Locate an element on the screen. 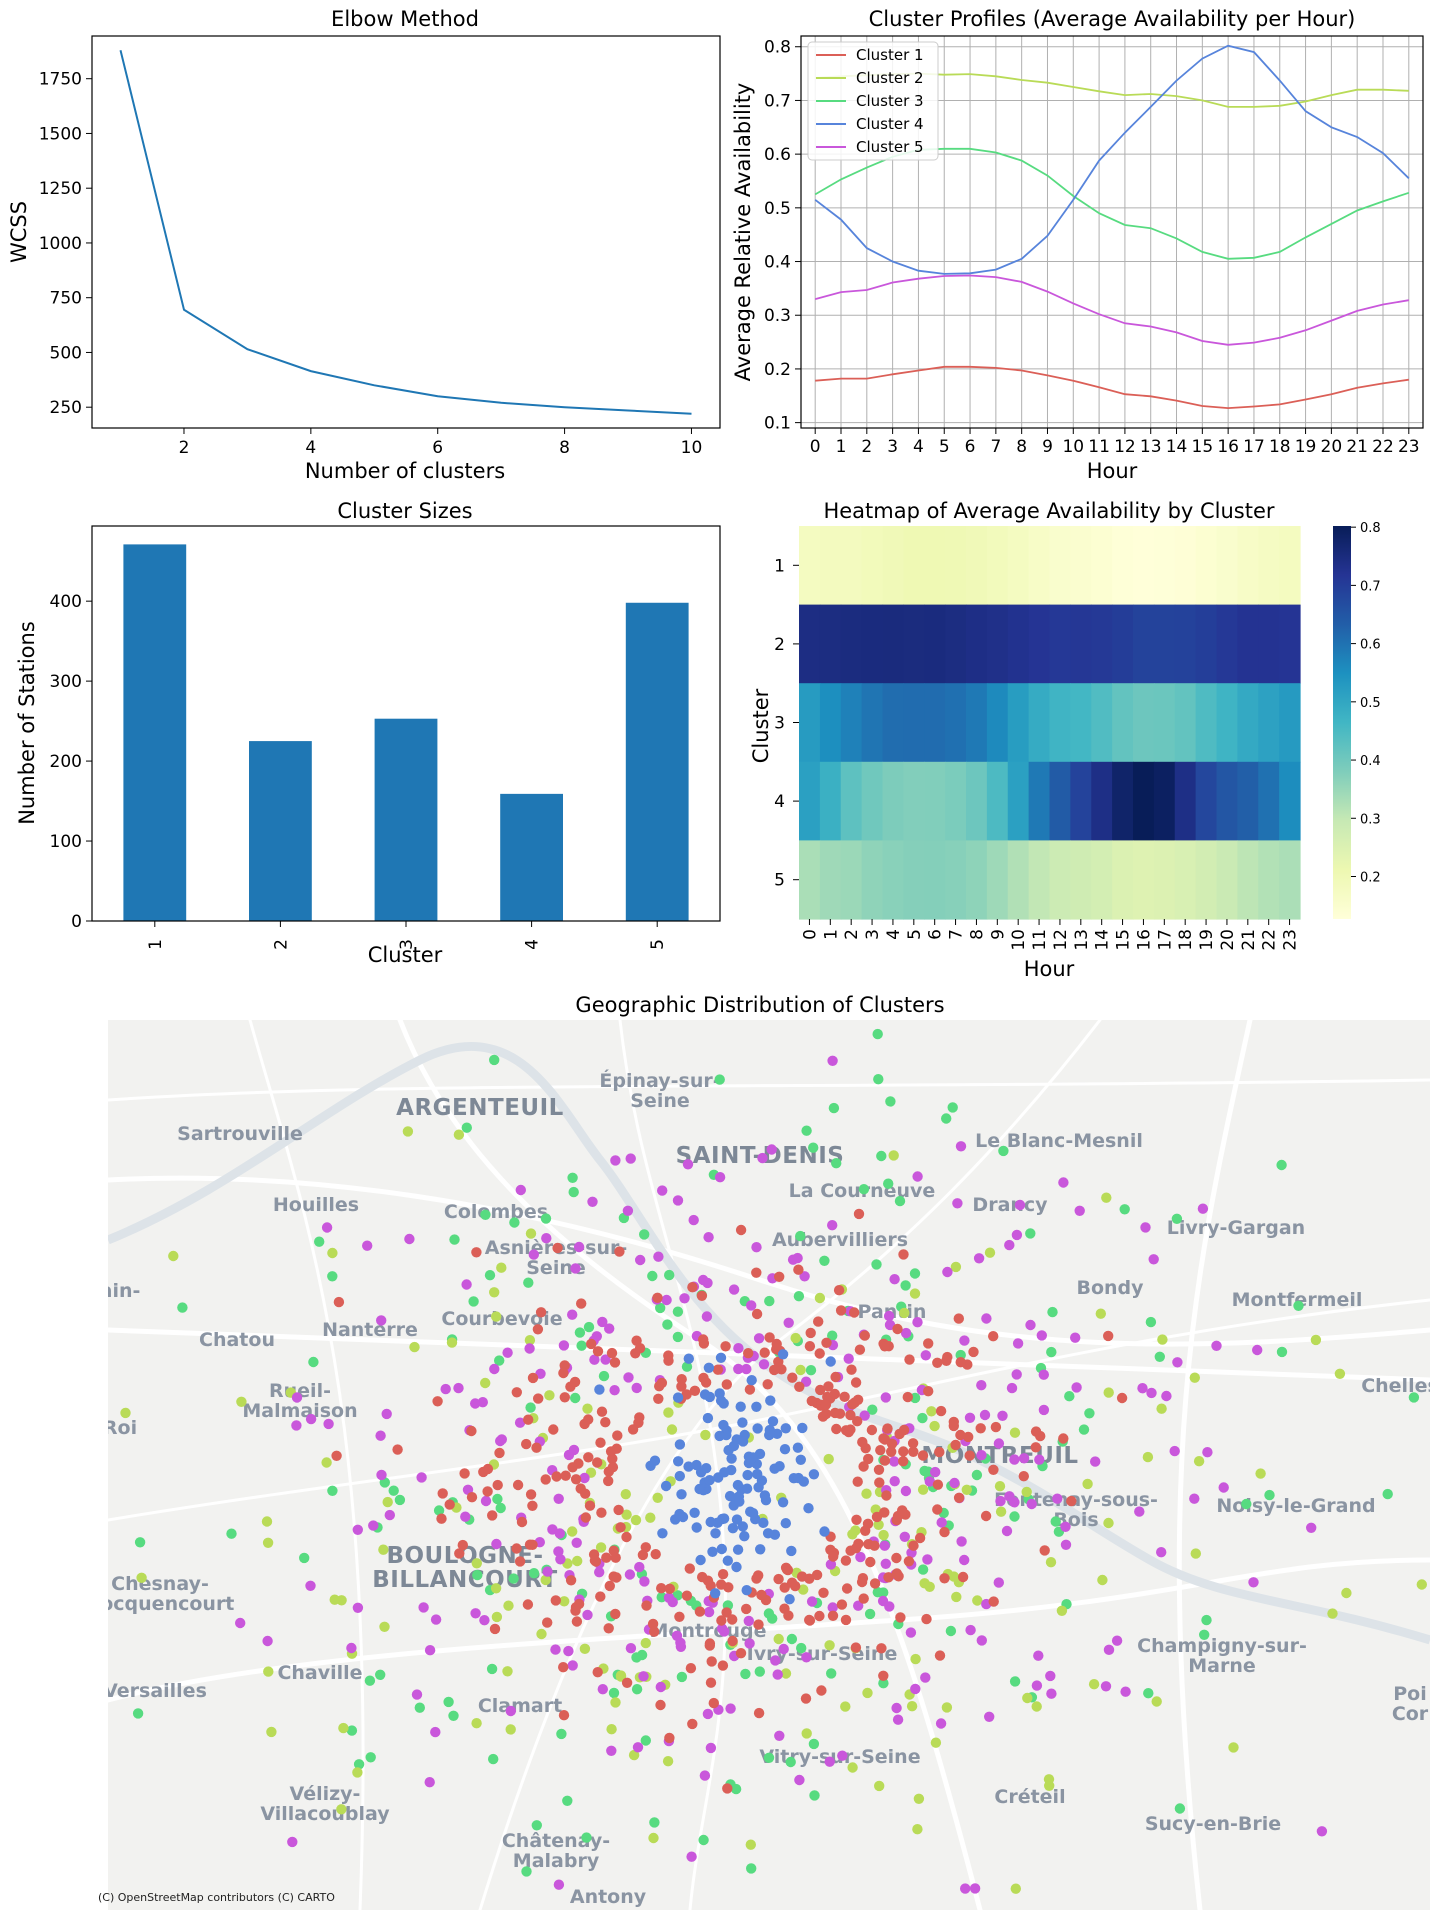  profiles-x-tick-label: 14 is located at coordinates (1177, 447).